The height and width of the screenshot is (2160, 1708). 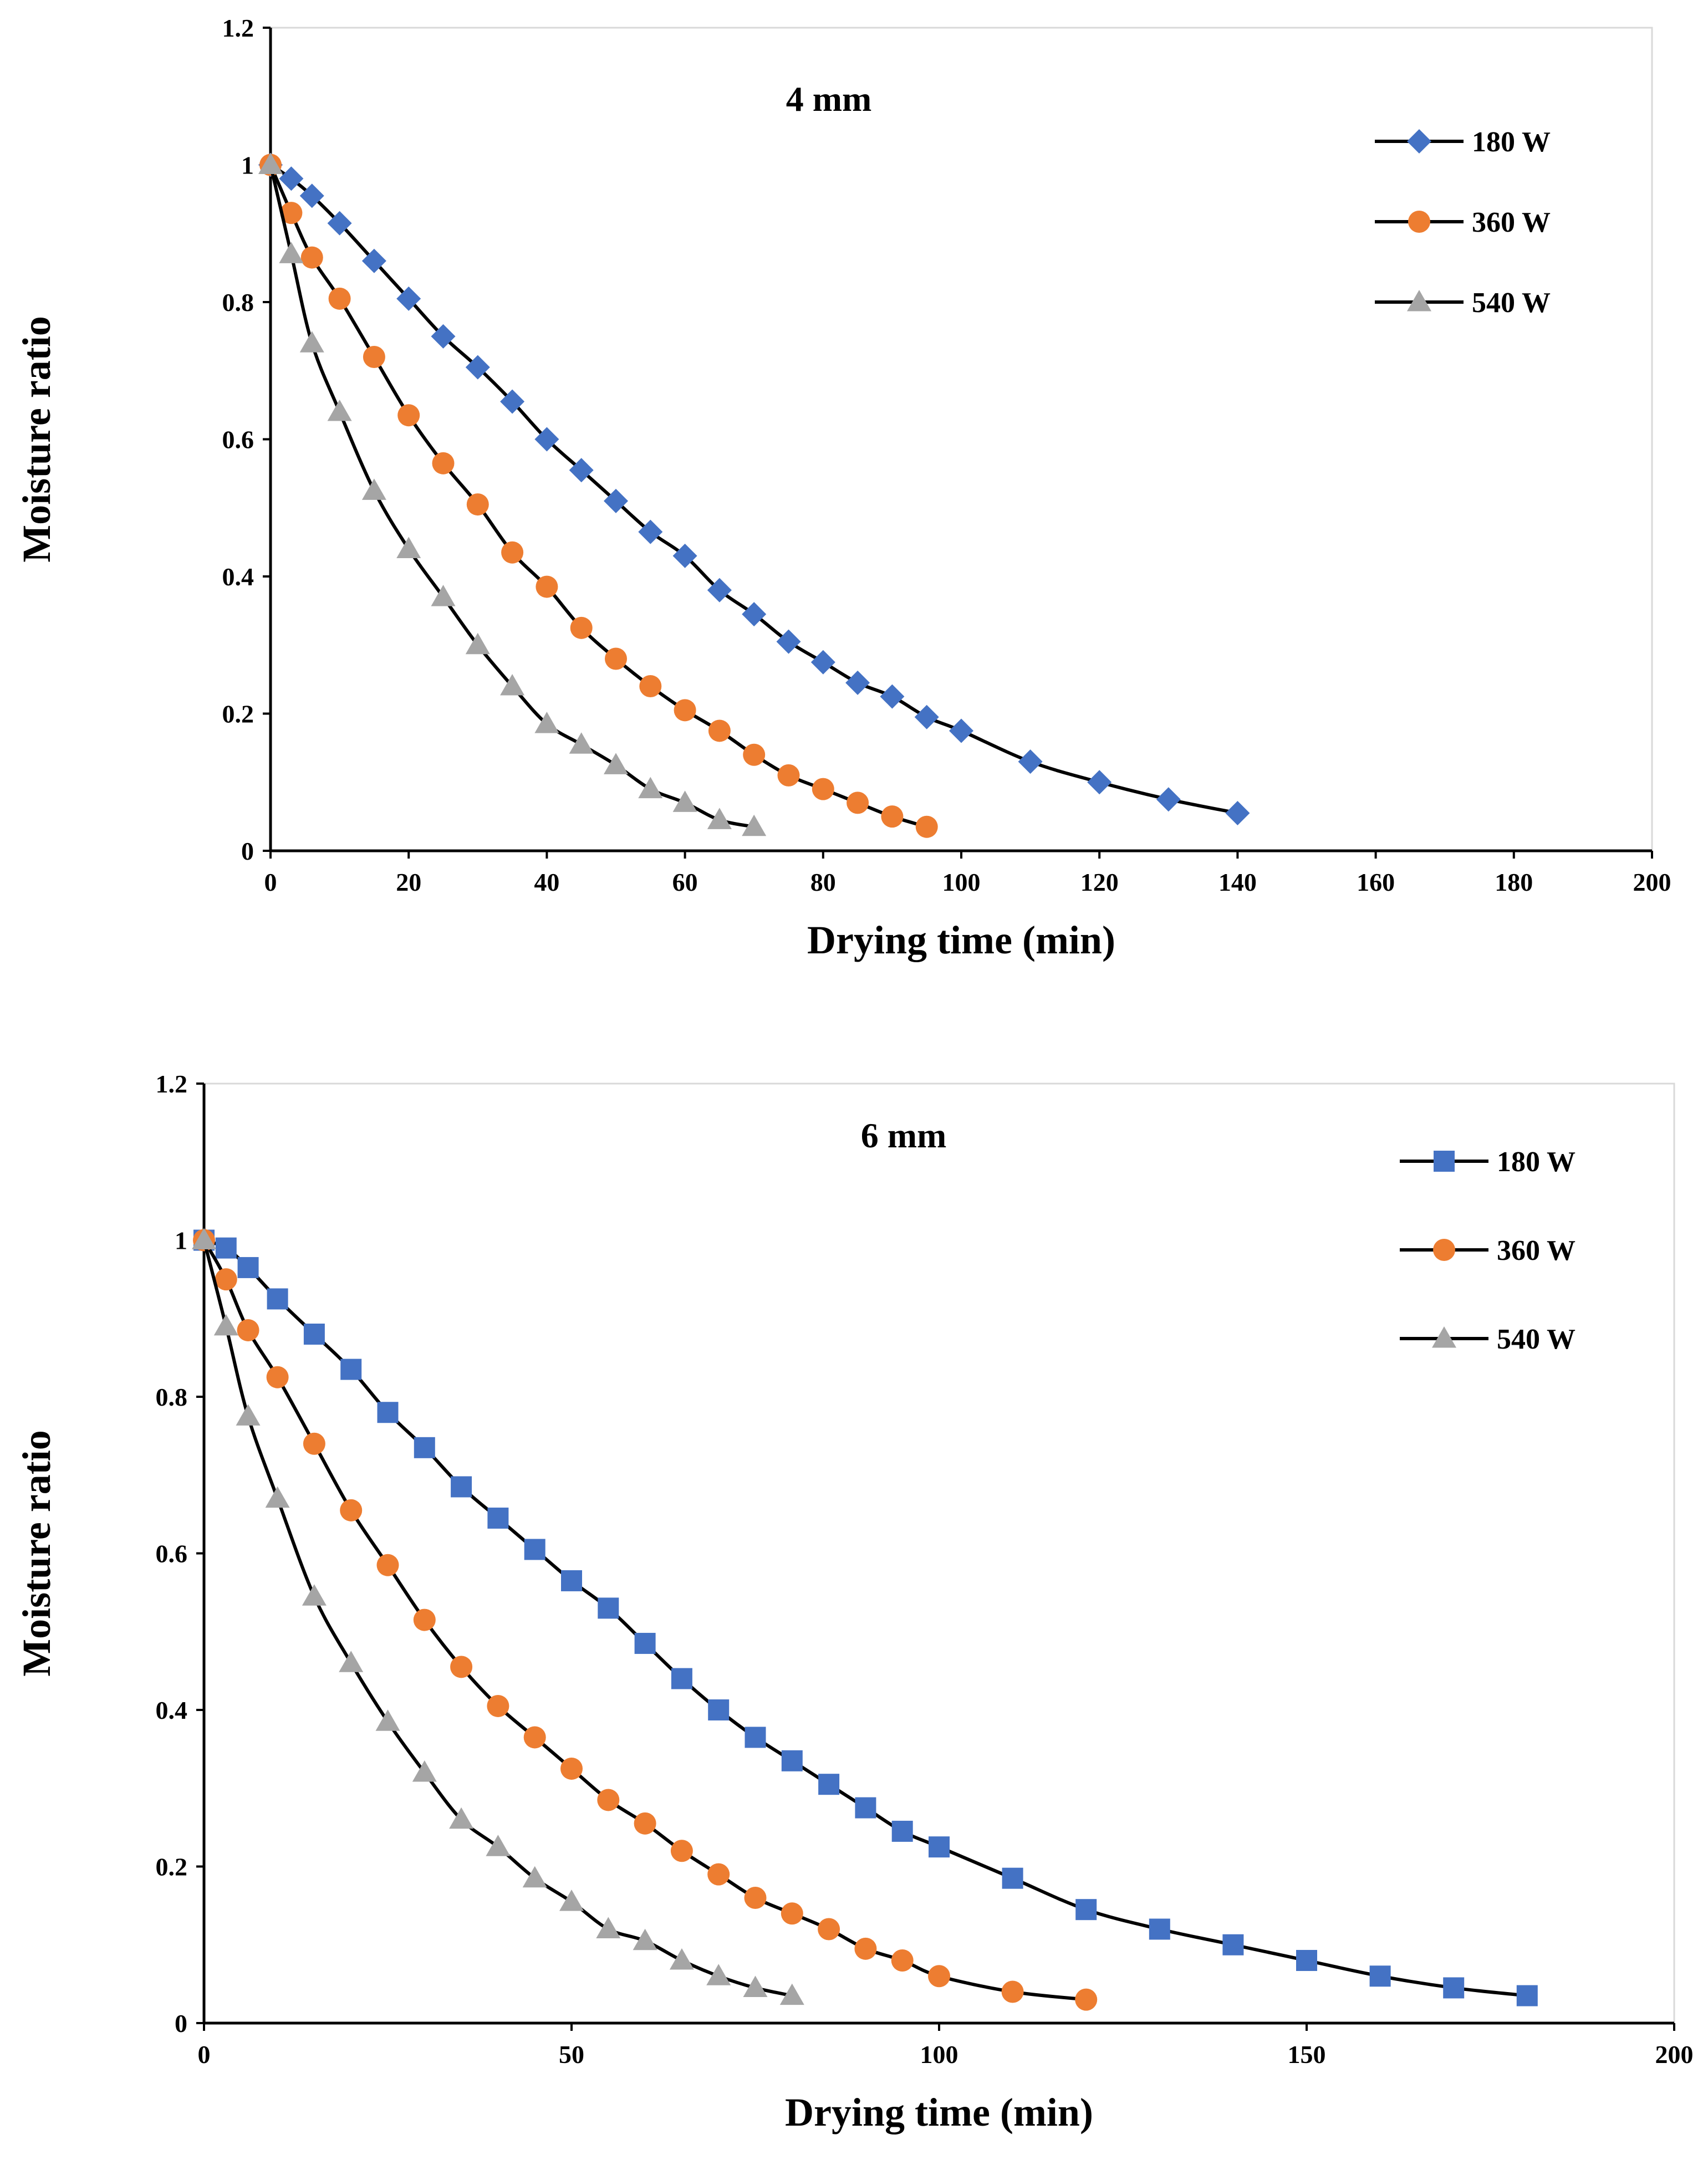 I want to click on x-tick-label: 150, so click(x=1307, y=2054).